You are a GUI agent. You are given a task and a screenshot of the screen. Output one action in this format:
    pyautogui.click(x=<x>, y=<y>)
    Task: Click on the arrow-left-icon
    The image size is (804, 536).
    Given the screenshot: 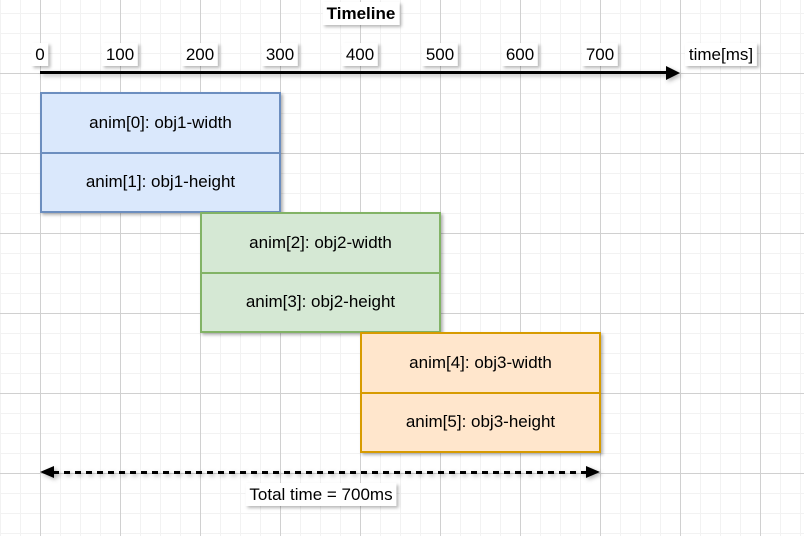 What is the action you would take?
    pyautogui.click(x=47, y=472)
    